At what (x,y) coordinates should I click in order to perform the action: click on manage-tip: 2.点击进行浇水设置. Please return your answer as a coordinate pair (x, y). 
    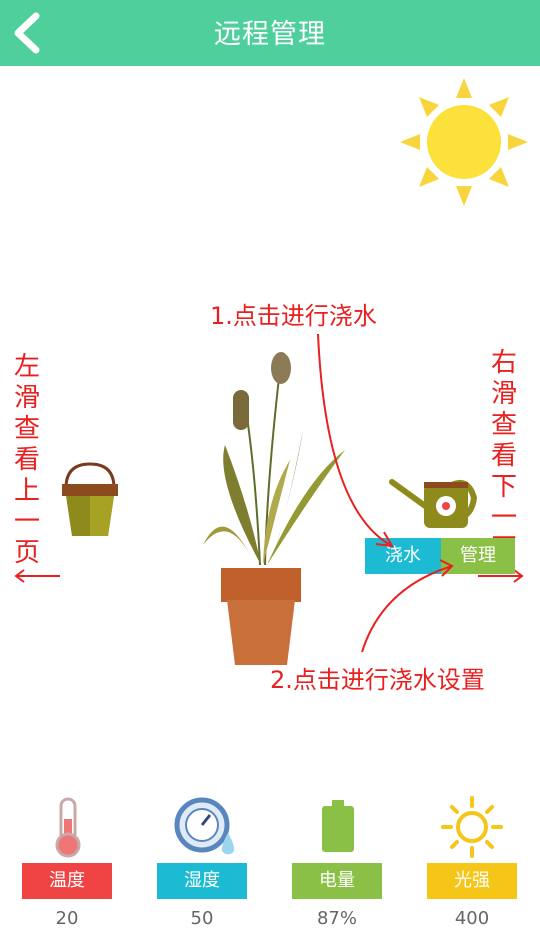
    Looking at the image, I should click on (377, 680).